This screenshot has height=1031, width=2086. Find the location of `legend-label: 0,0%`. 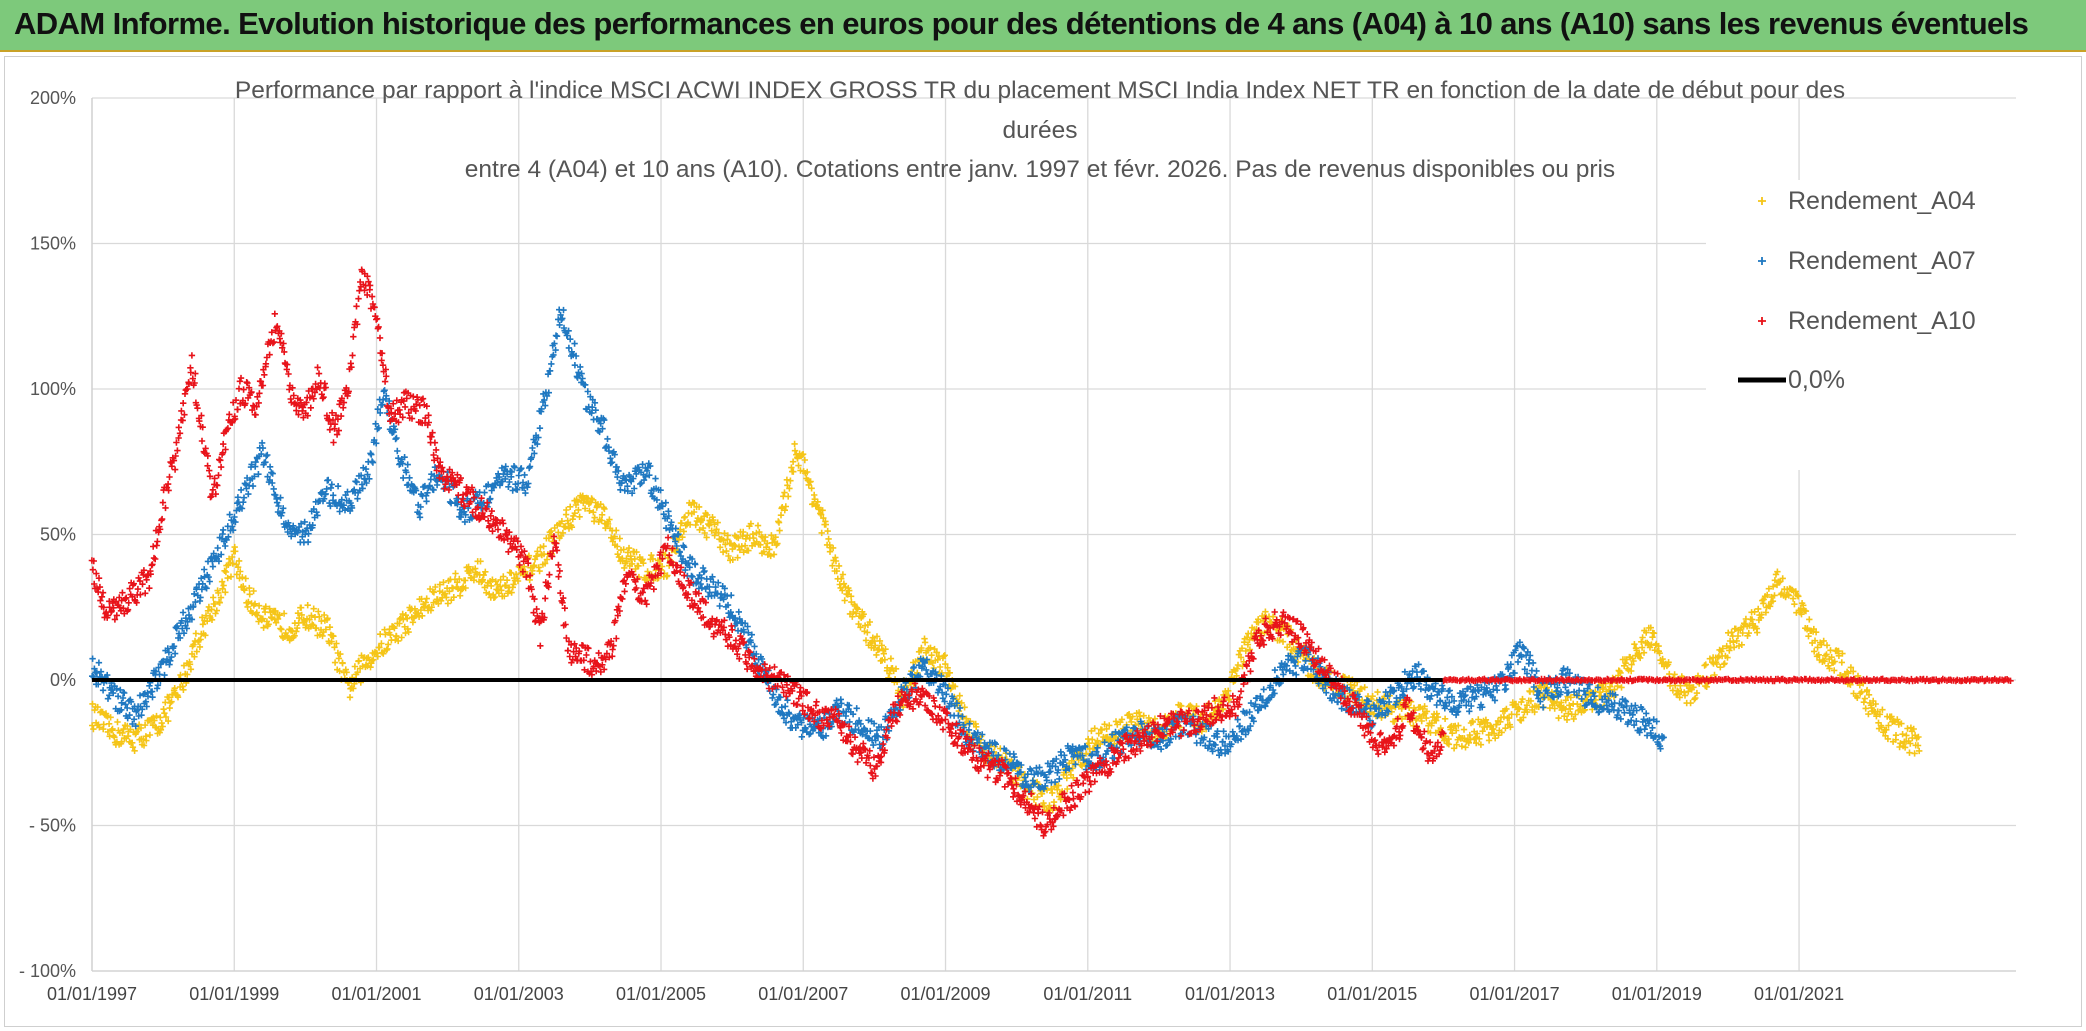

legend-label: 0,0% is located at coordinates (1816, 380).